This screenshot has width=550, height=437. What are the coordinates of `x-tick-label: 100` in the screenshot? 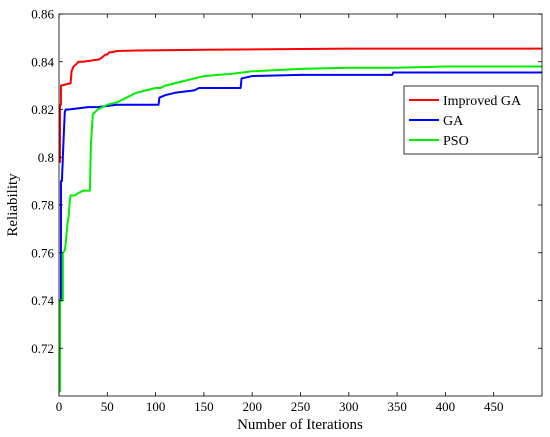 It's located at (156, 406).